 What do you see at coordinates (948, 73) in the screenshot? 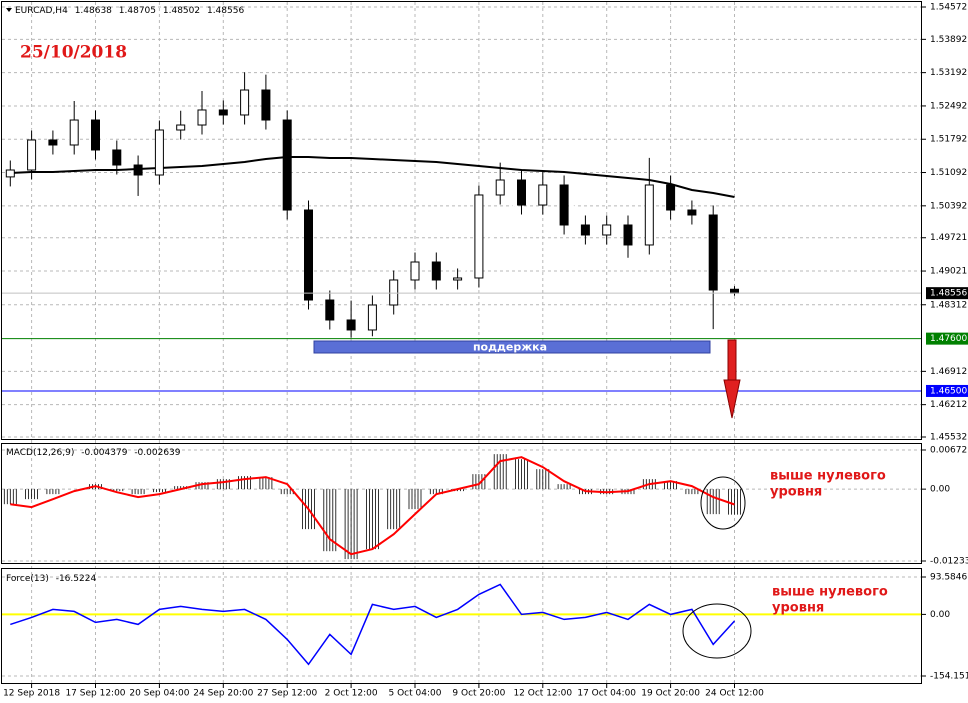
I see `y-tick-label: 1.53192` at bounding box center [948, 73].